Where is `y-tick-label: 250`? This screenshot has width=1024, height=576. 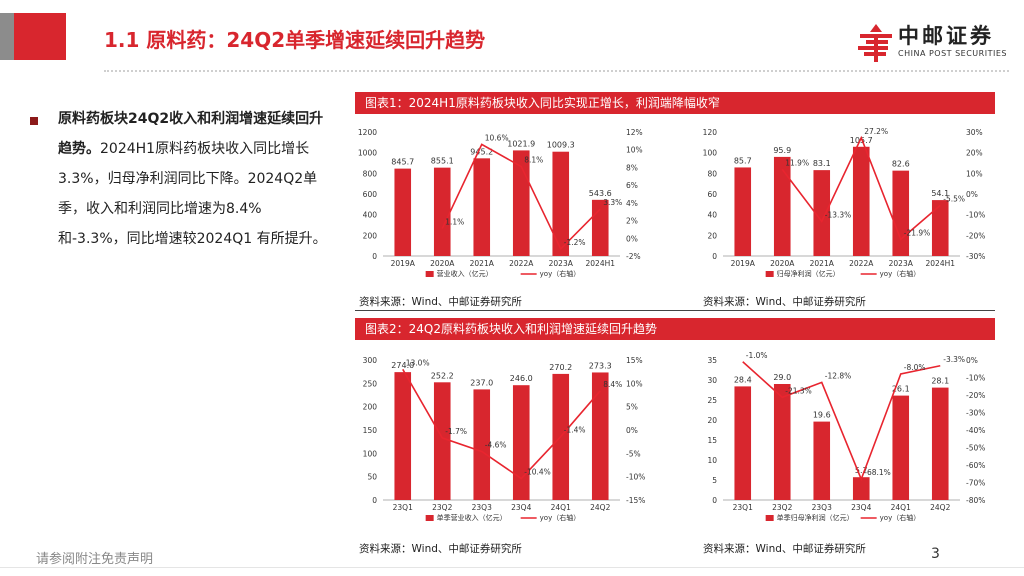 y-tick-label: 250 is located at coordinates (370, 383).